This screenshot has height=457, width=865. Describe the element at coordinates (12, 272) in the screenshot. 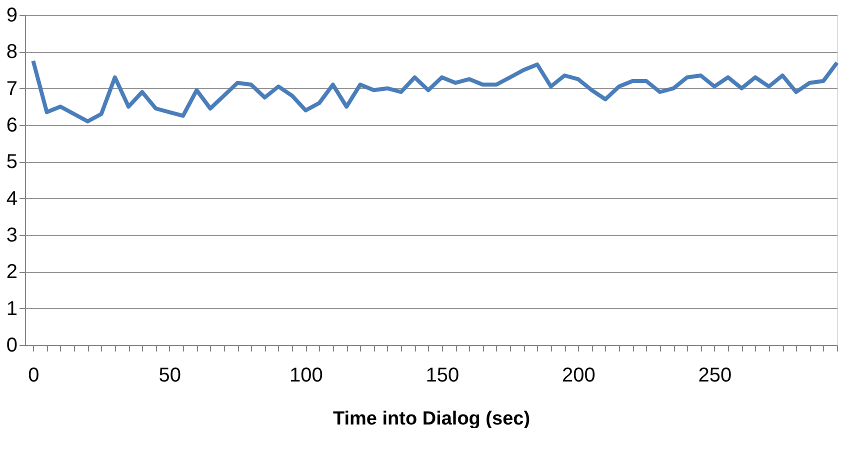

I see `y-tick-label: 2` at that location.